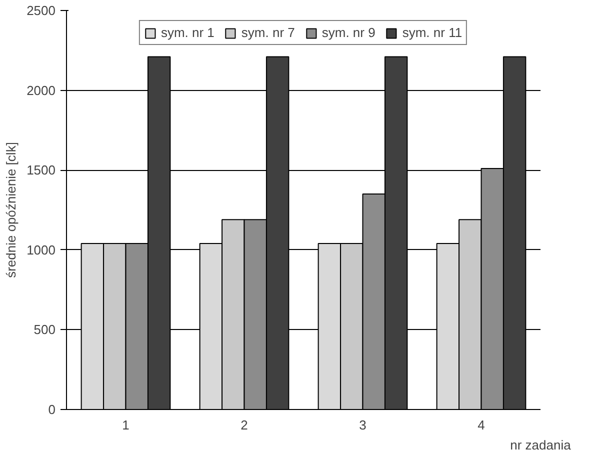  Describe the element at coordinates (481, 425) in the screenshot. I see `x-tick-label: 4` at that location.